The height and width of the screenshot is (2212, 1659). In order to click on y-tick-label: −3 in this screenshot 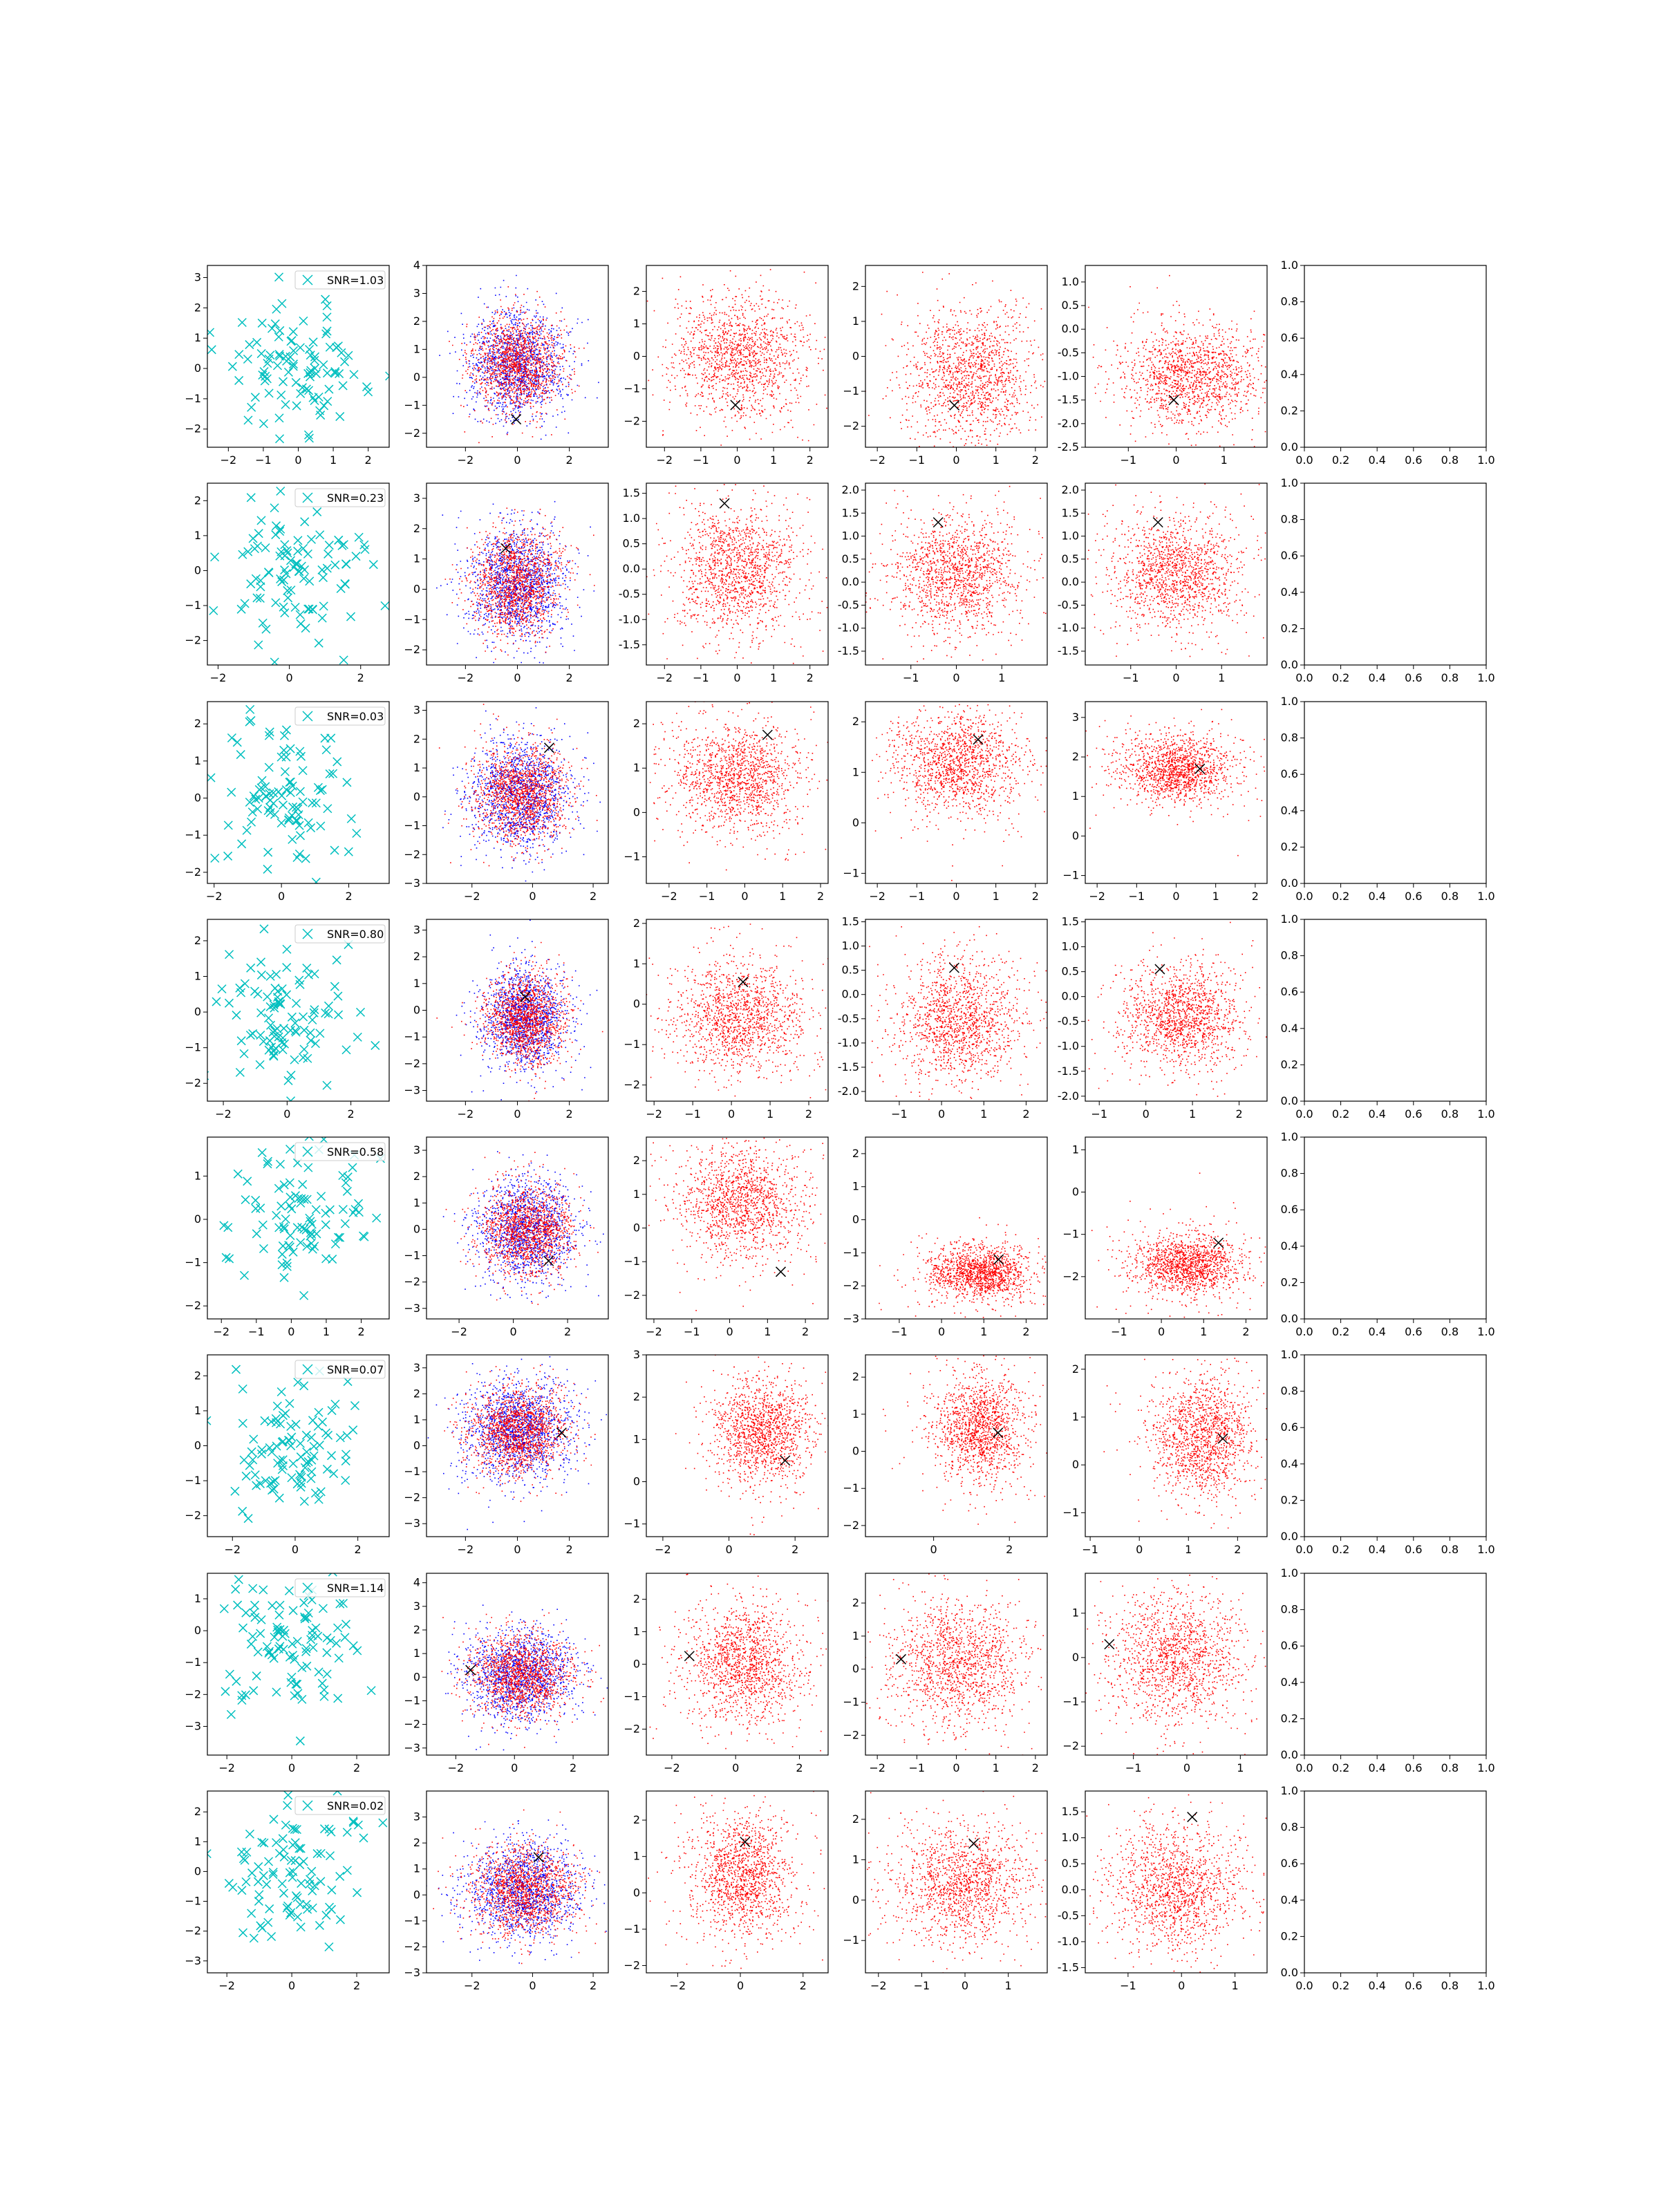, I will do `click(193, 1726)`.